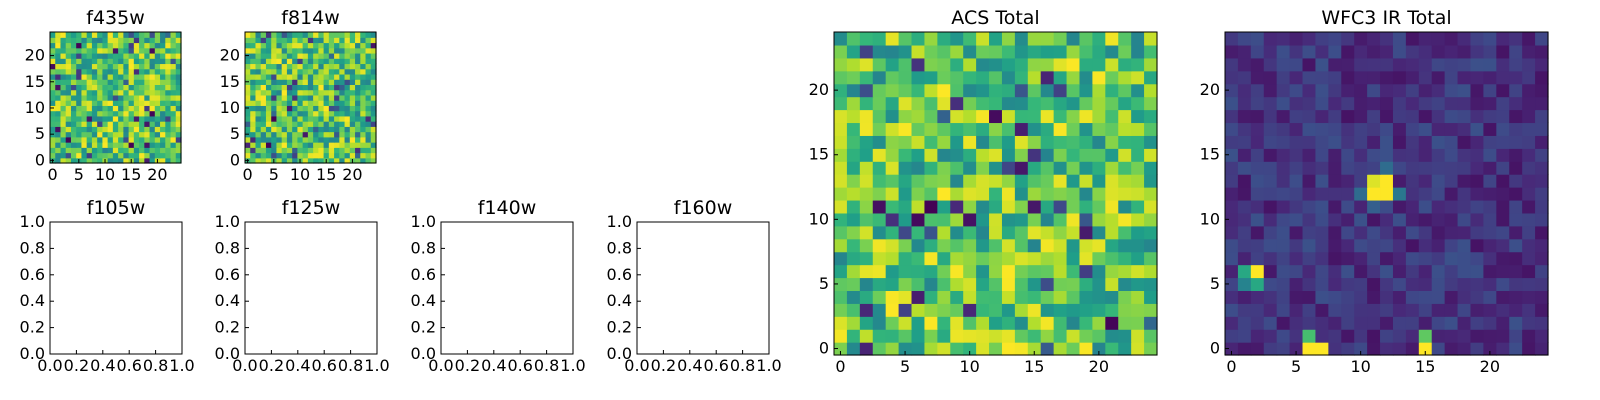  What do you see at coordinates (40, 159) in the screenshot?
I see `y-tick-label: 0` at bounding box center [40, 159].